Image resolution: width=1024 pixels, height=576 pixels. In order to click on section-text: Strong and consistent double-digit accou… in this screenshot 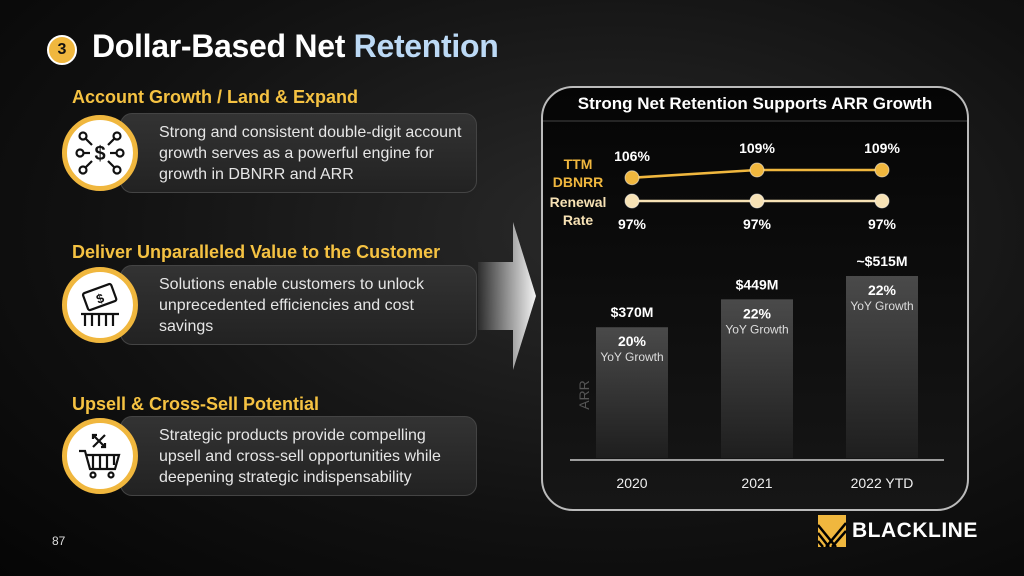, I will do `click(310, 153)`.